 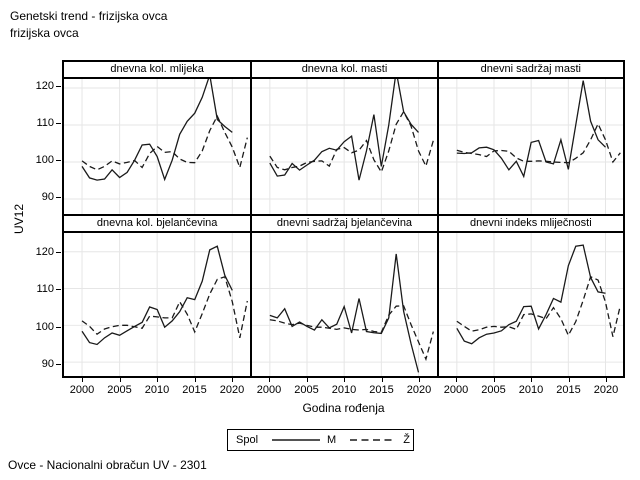 I want to click on panel-dnevna-kol-masti: dnevna kol. masti, so click(x=343, y=138).